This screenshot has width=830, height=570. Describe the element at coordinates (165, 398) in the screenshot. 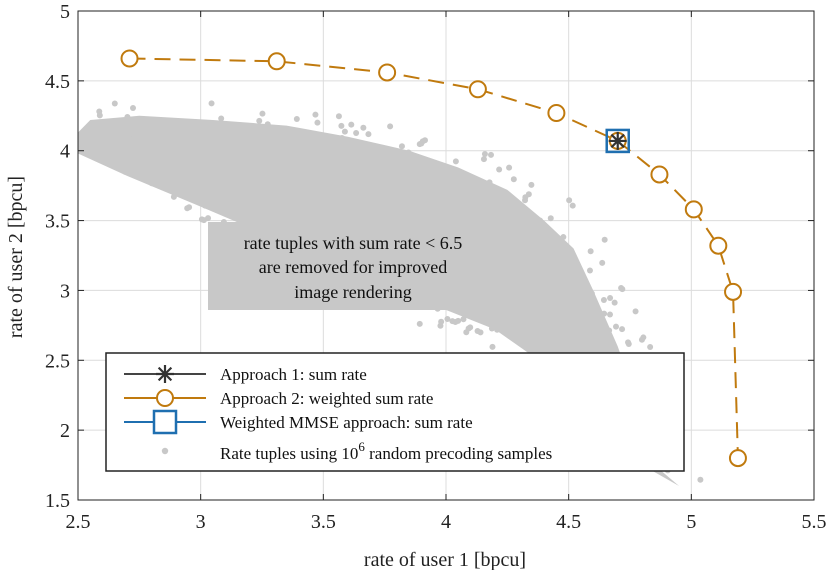

I see `circle-marker-icon` at that location.